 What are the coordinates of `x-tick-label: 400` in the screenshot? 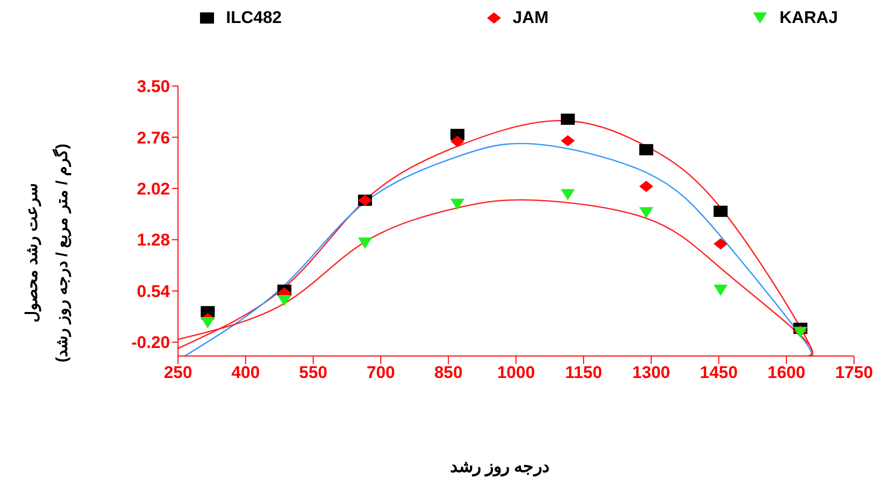 It's located at (245, 372).